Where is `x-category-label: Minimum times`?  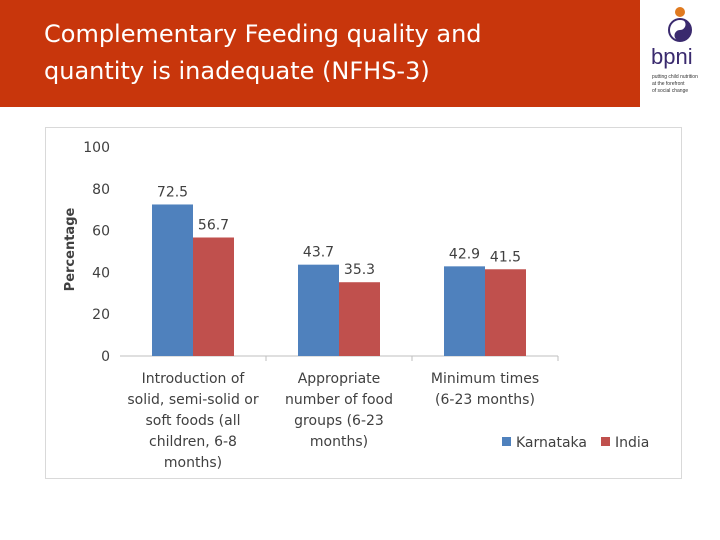
x-category-label: Minimum times is located at coordinates (485, 379).